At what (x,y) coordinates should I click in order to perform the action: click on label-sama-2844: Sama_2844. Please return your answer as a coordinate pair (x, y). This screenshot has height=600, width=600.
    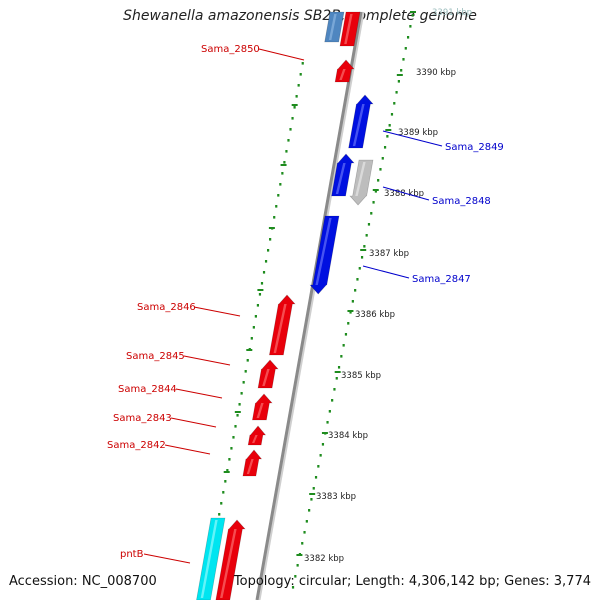
    Looking at the image, I should click on (147, 389).